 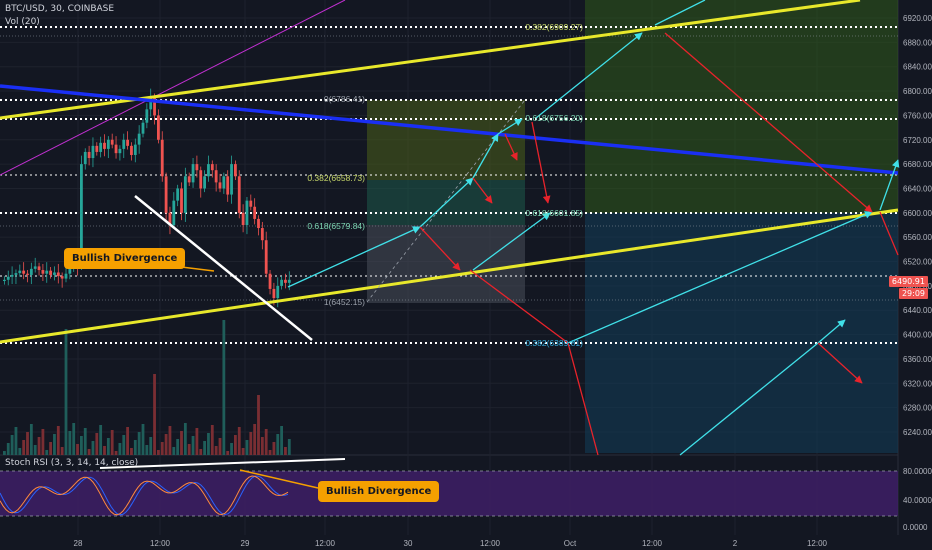 What do you see at coordinates (917, 383) in the screenshot?
I see `price-tick: 6320.00` at bounding box center [917, 383].